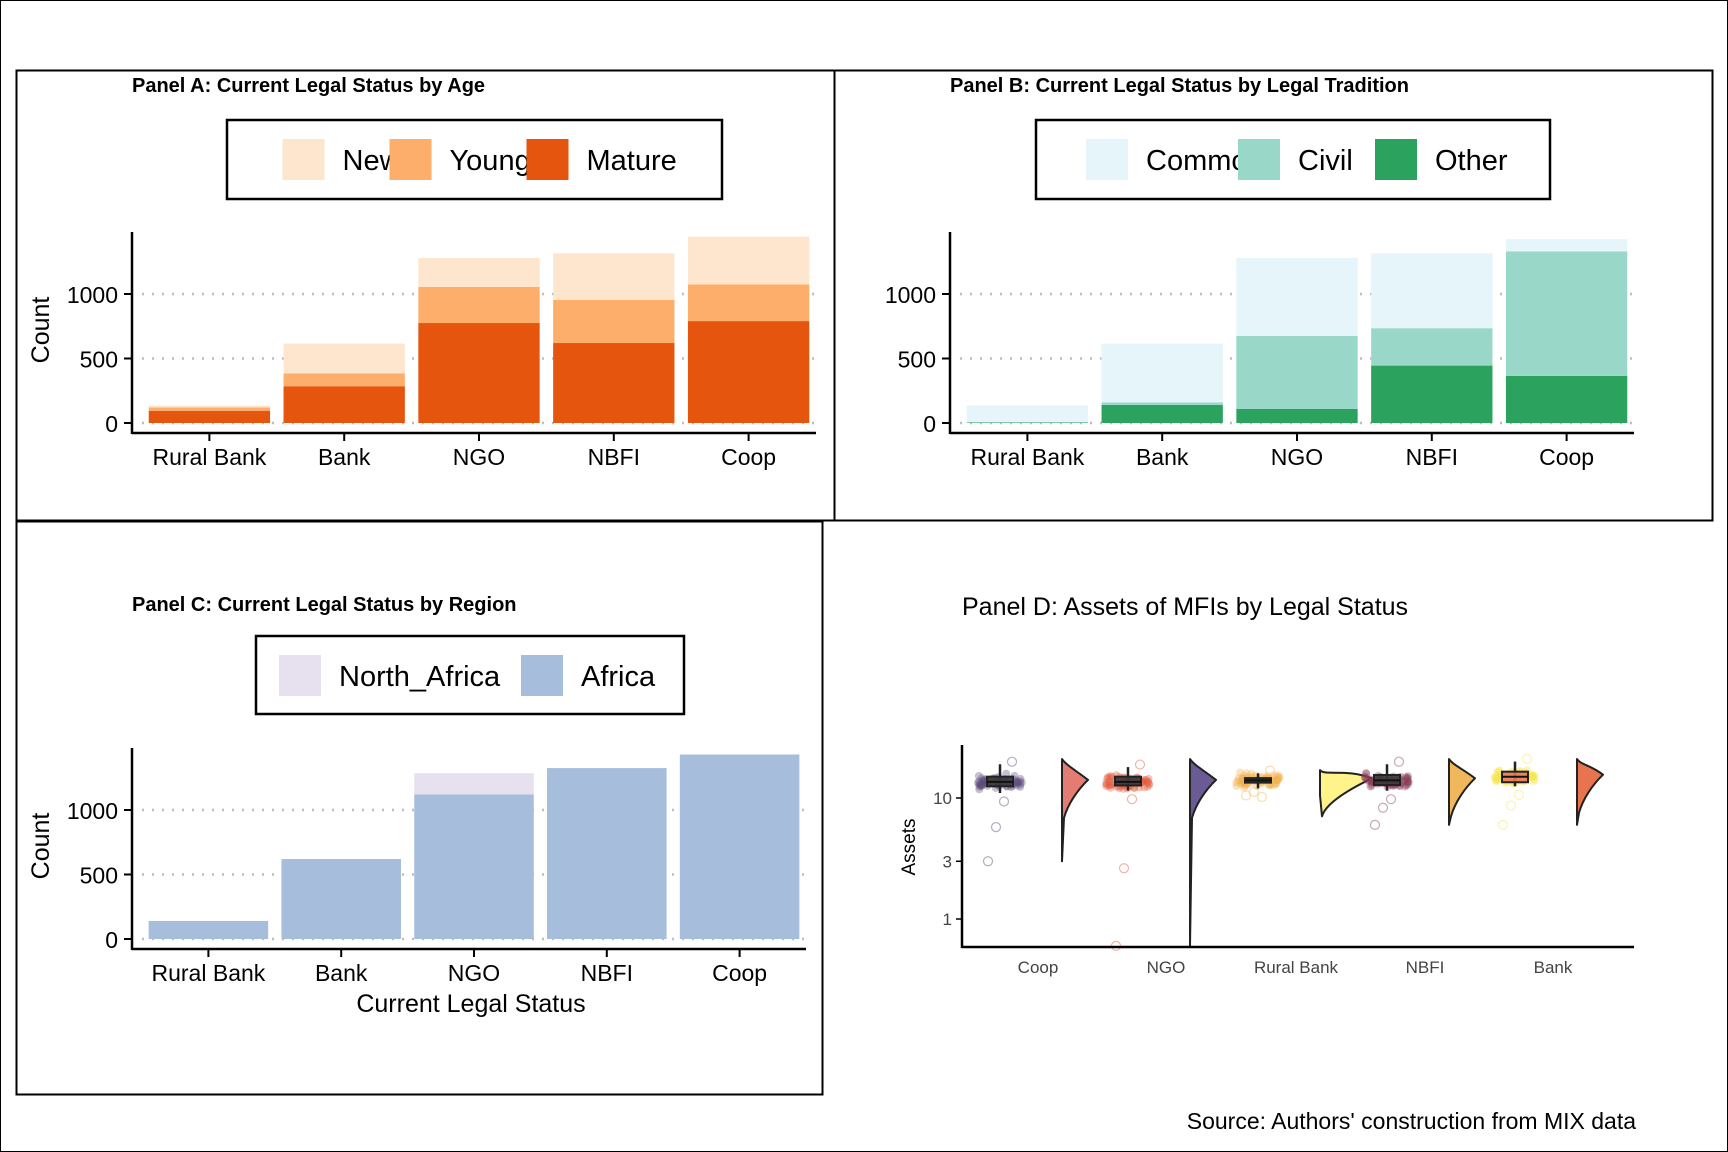  Describe the element at coordinates (99, 876) in the screenshot. I see `y-tick-label: 500` at that location.